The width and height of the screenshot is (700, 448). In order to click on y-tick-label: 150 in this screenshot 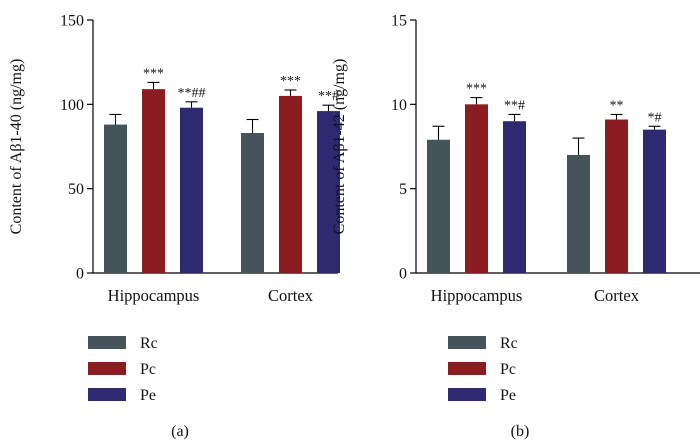, I will do `click(72, 21)`.